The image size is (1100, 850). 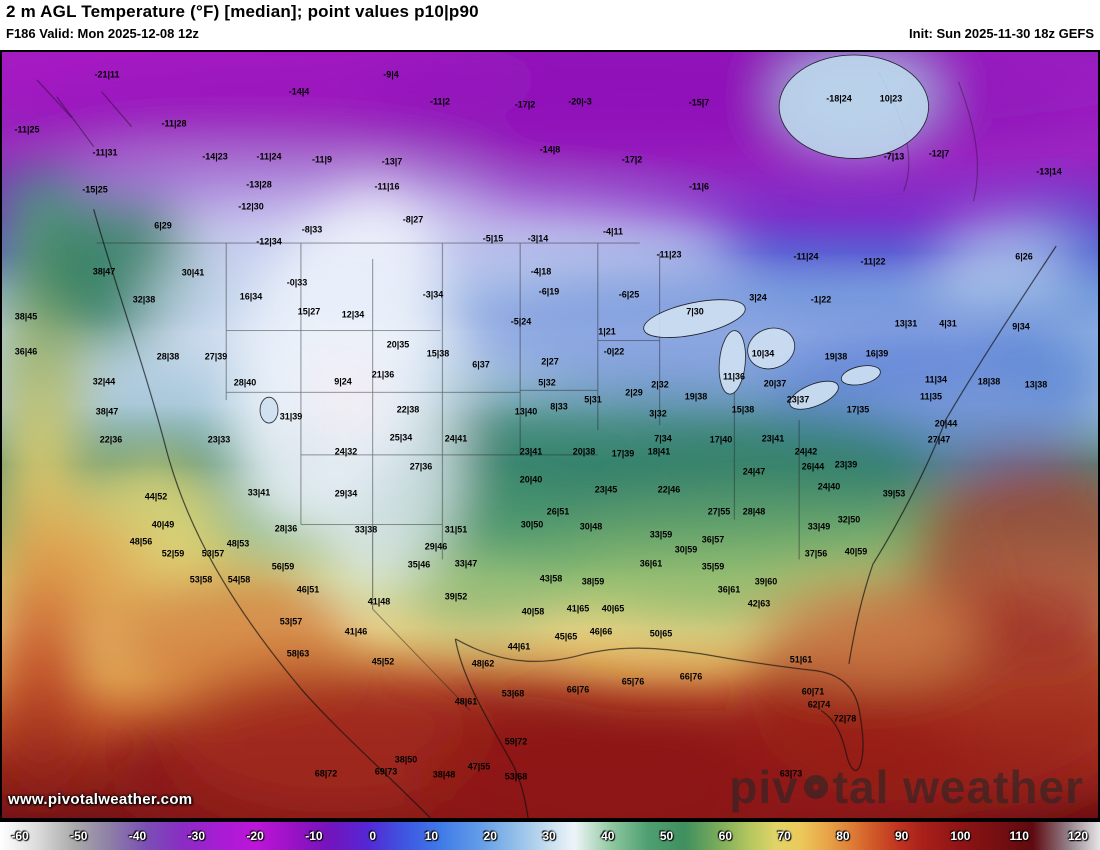 I want to click on colorbar-gradient, so click(x=550, y=836).